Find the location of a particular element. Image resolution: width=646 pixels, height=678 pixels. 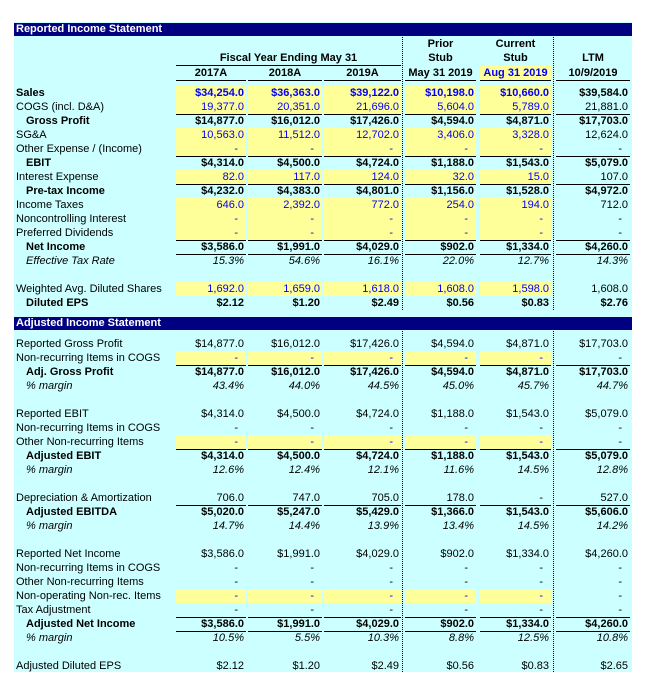

cell-value: 772.0 is located at coordinates (362, 205).